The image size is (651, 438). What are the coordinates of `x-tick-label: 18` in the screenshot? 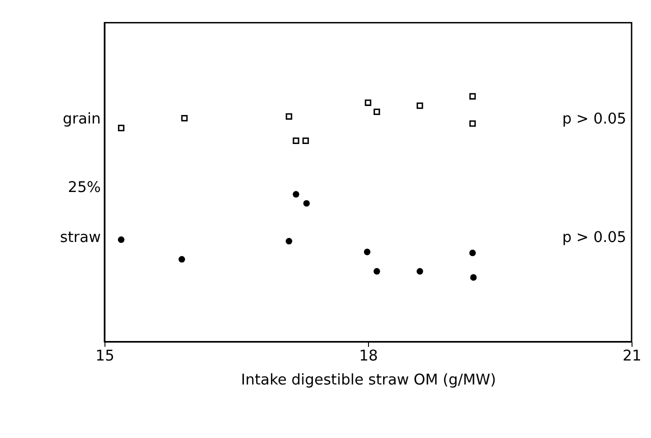 It's located at (368, 356).